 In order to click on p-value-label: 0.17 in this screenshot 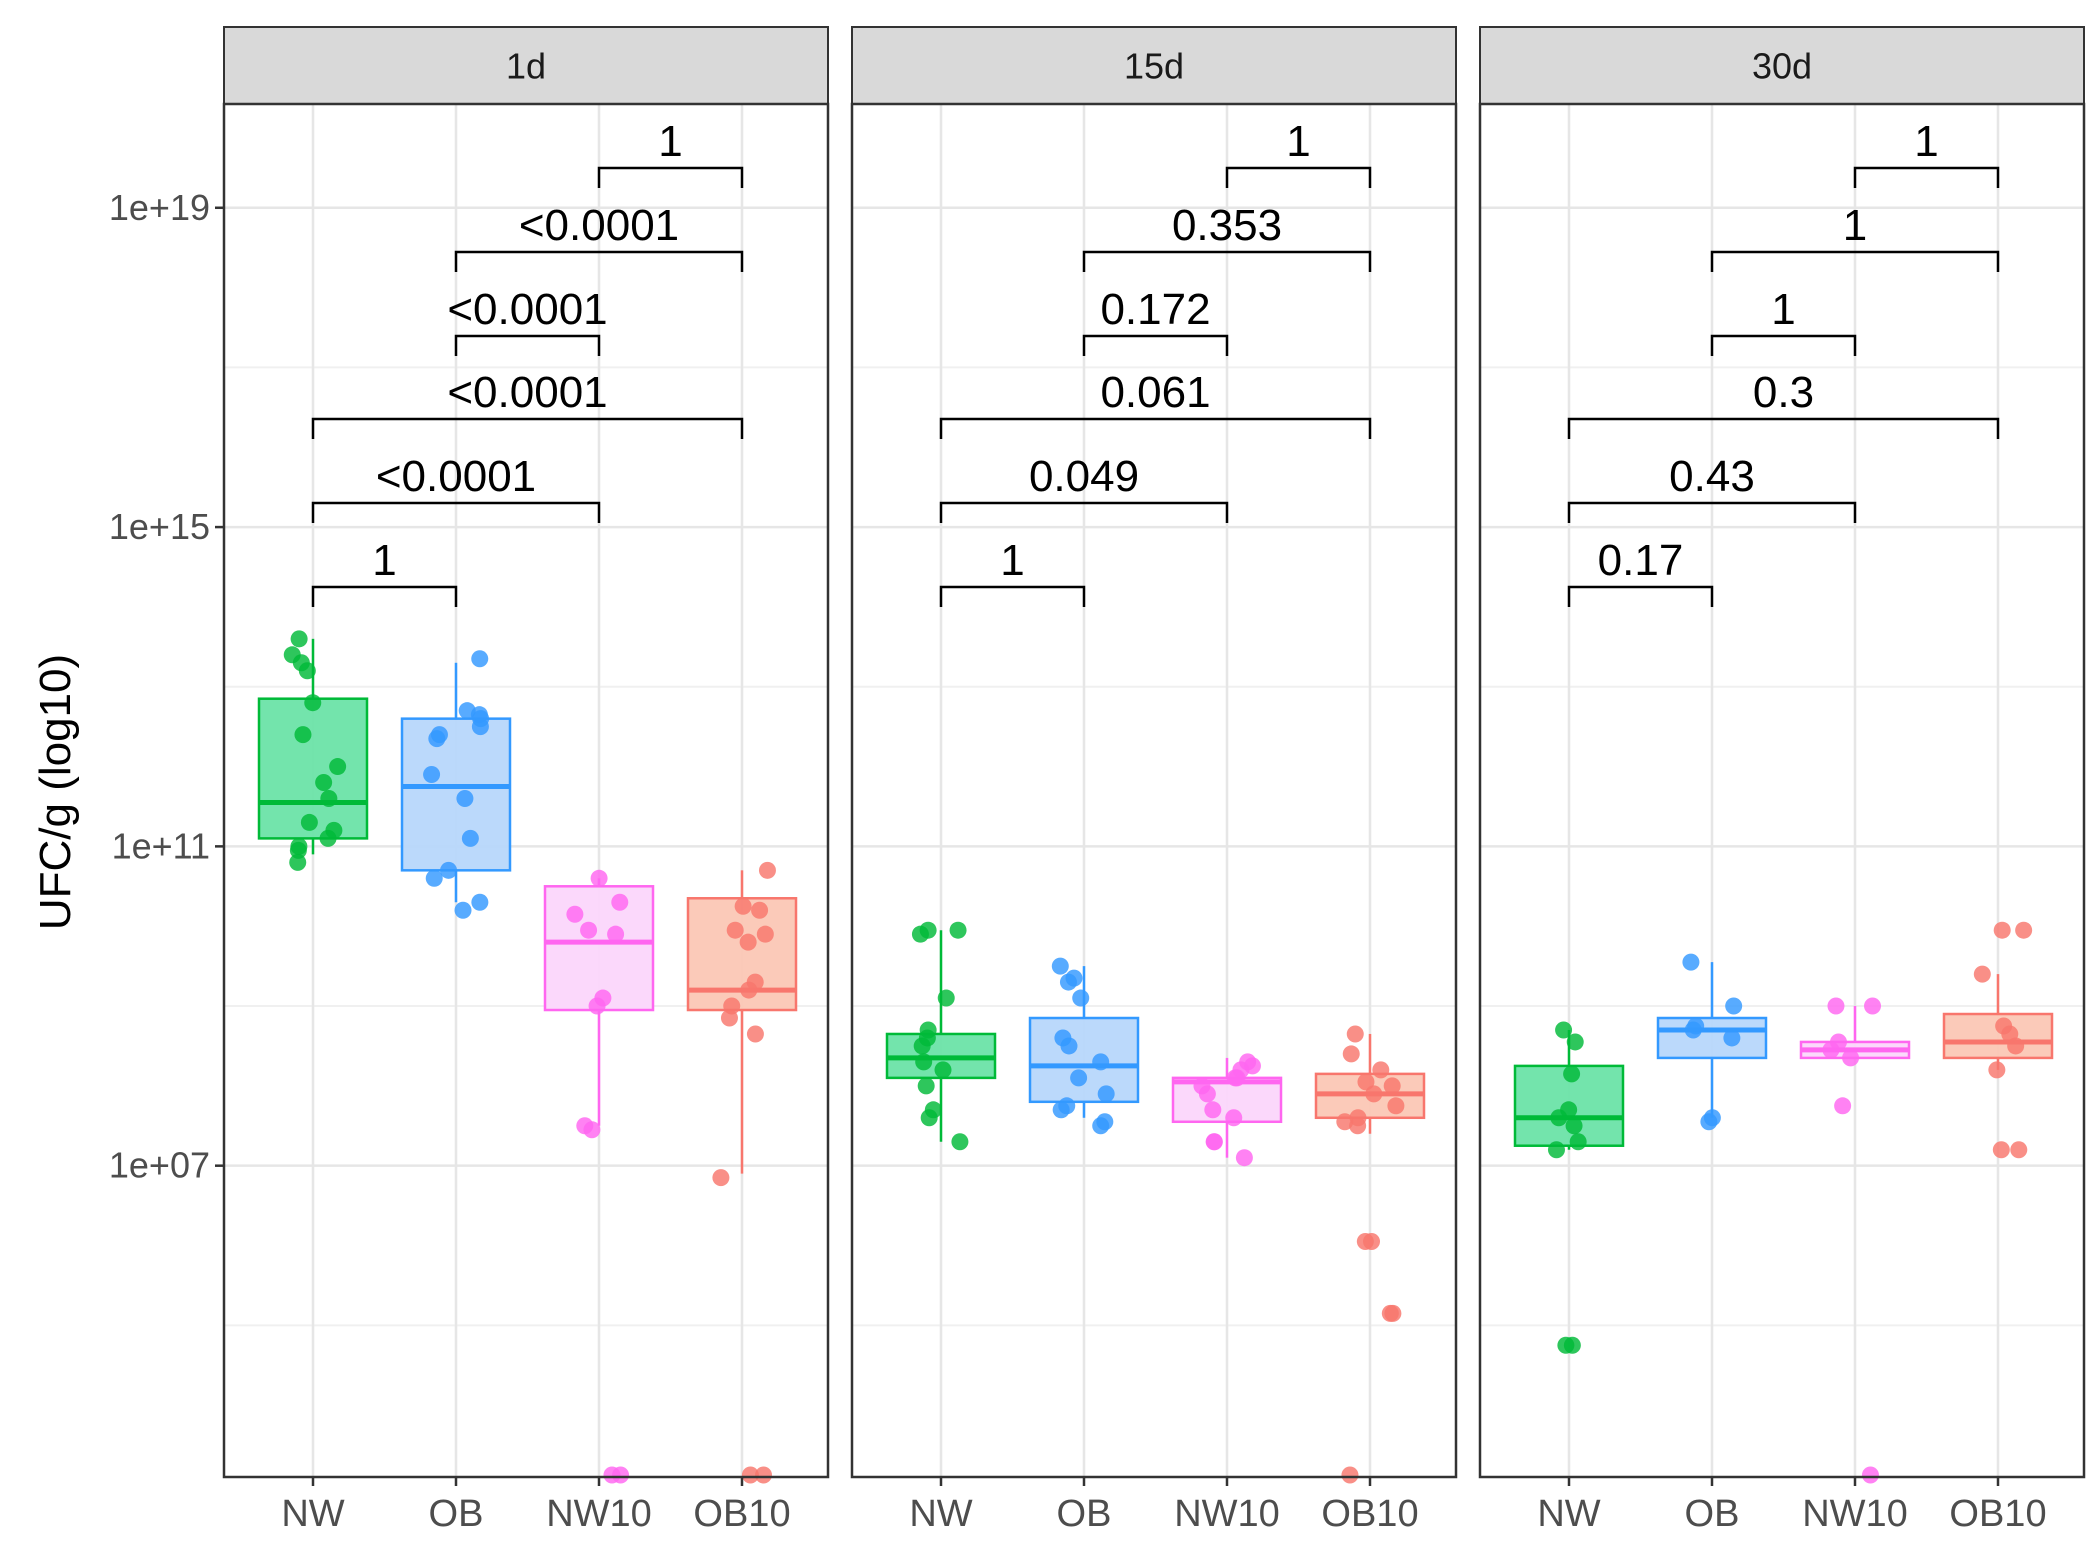, I will do `click(1641, 560)`.